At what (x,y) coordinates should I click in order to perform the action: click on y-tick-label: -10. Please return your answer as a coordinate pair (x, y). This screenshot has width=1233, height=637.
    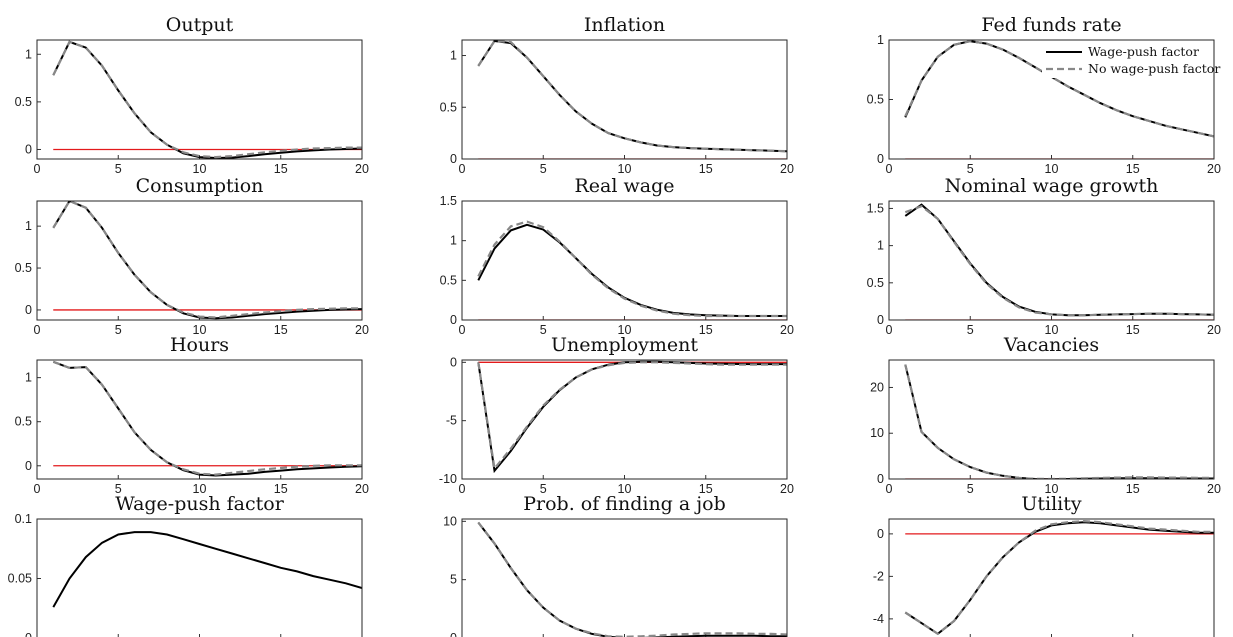
    Looking at the image, I should click on (448, 479).